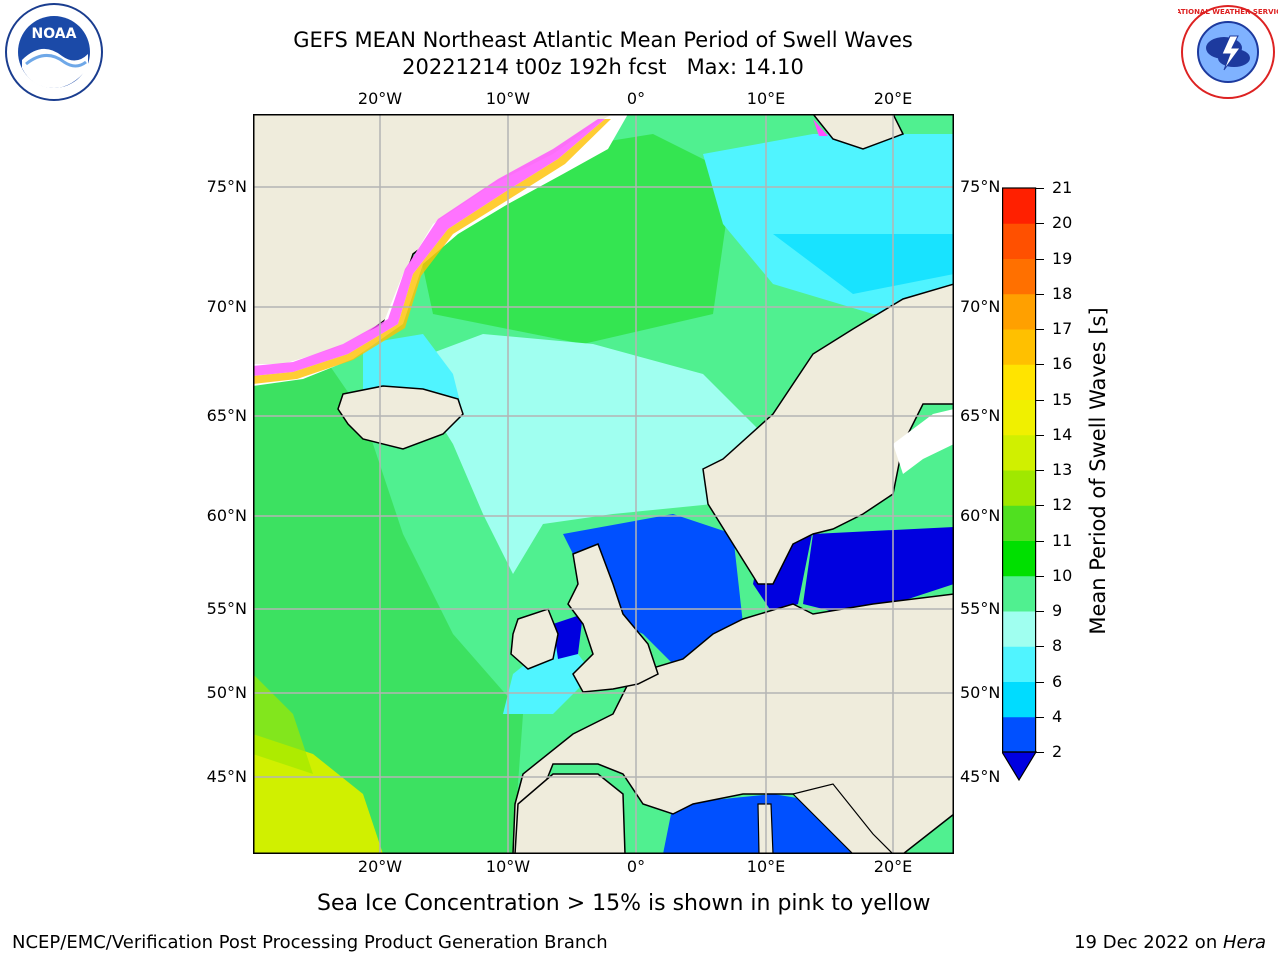 The width and height of the screenshot is (1280, 960). I want to click on lon-tick-top: 20°E, so click(893, 98).